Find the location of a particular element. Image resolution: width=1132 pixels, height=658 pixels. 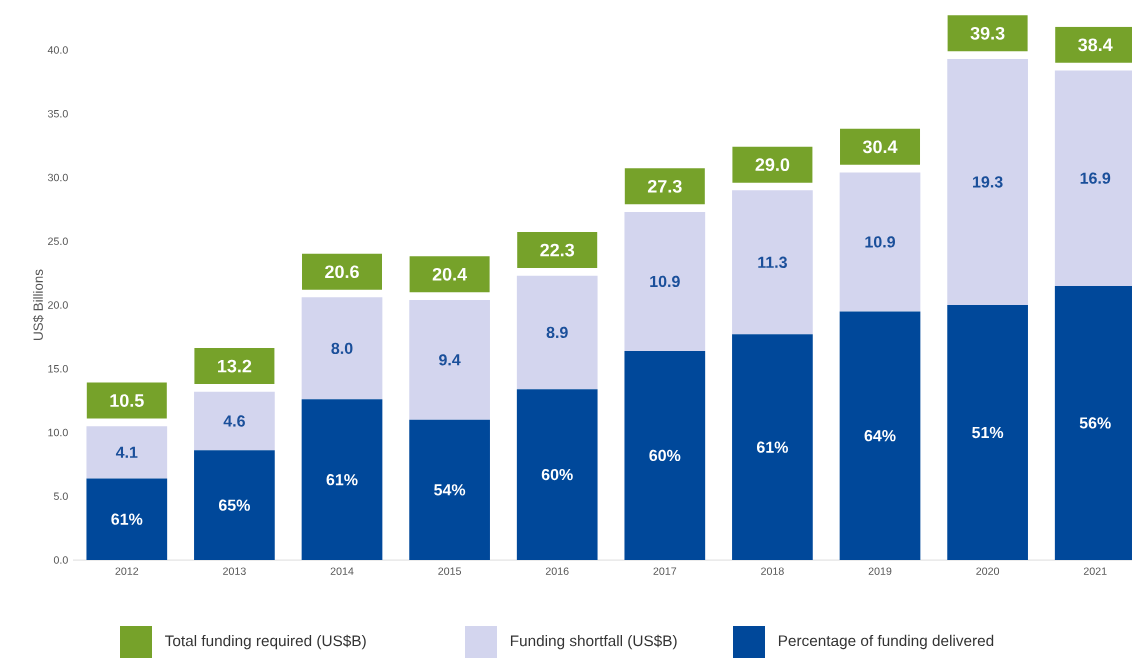

x-tick-label: 2015 is located at coordinates (450, 571).